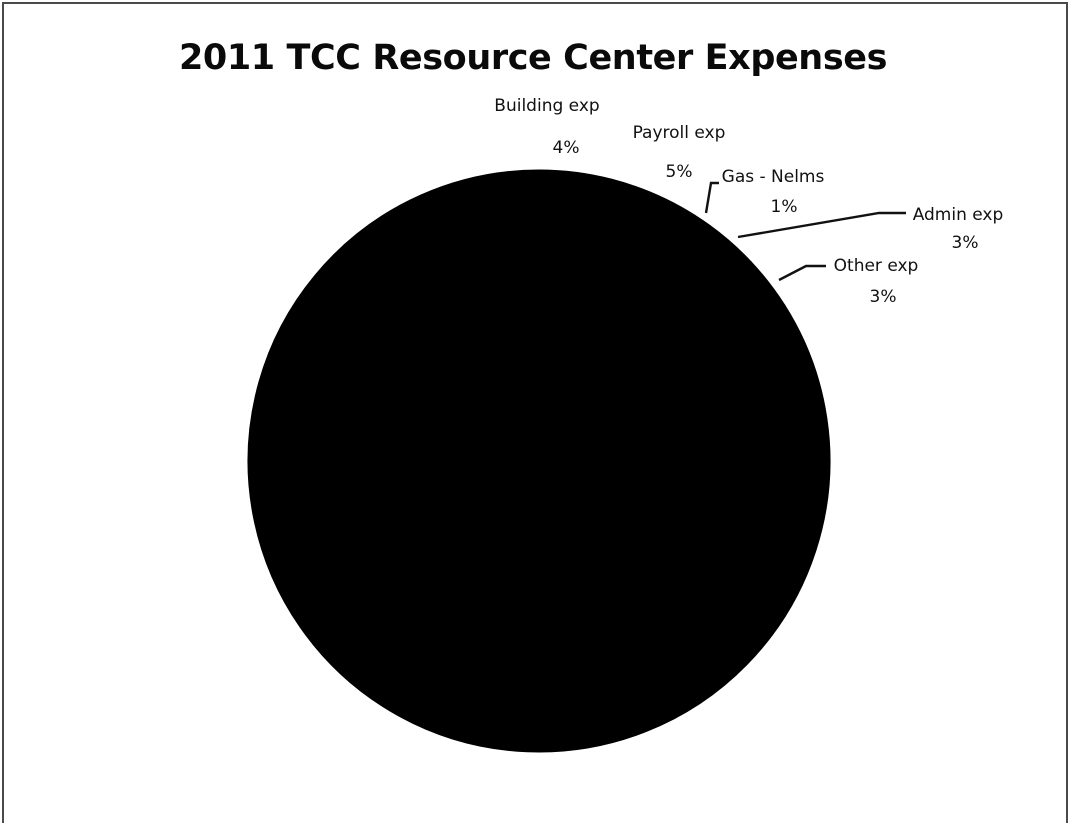 This screenshot has width=1071, height=825. Describe the element at coordinates (533, 58) in the screenshot. I see `chart-title: 2011 TCC Resource Center Expenses` at that location.